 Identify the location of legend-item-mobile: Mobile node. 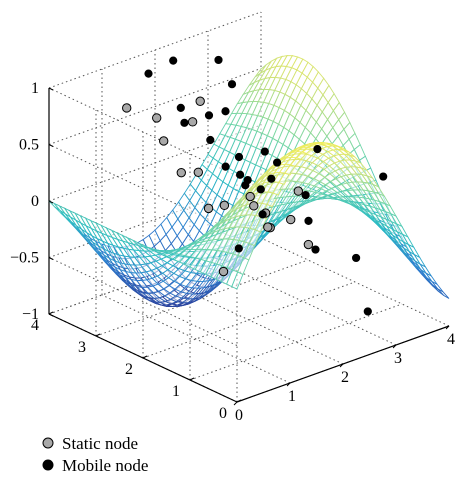
(95, 465).